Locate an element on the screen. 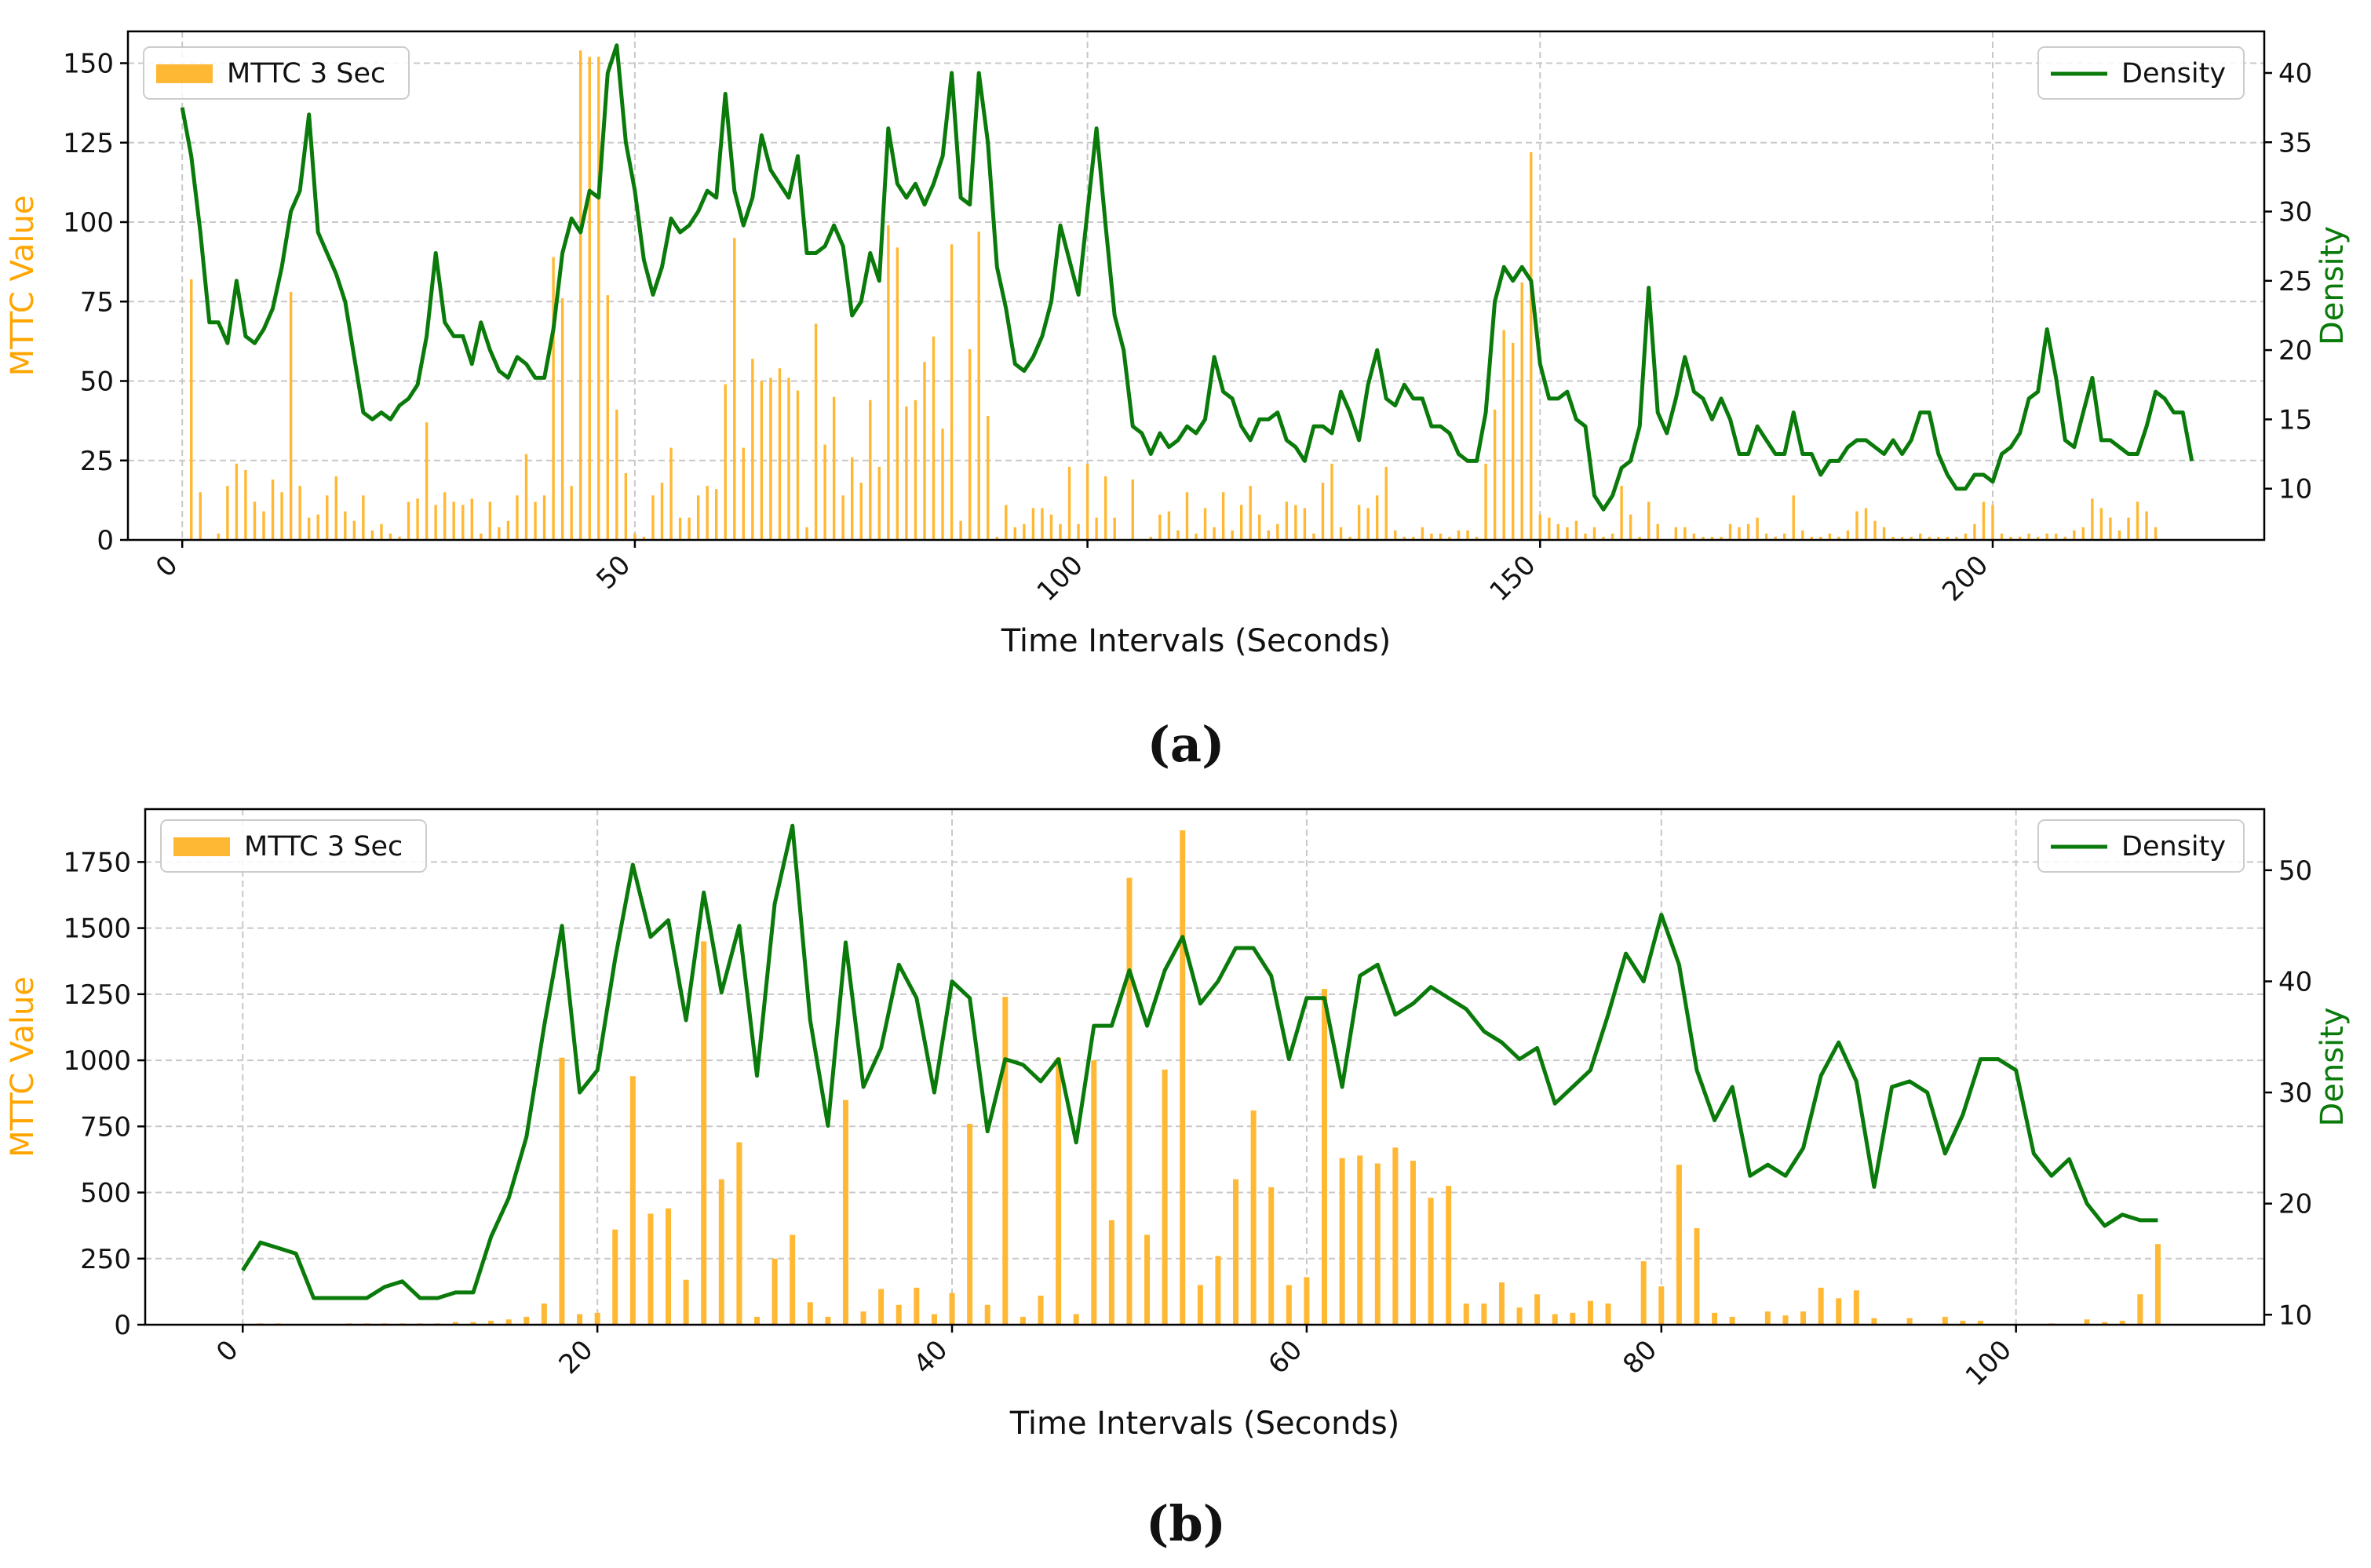  x-tick-label: 100 is located at coordinates (1060, 578).